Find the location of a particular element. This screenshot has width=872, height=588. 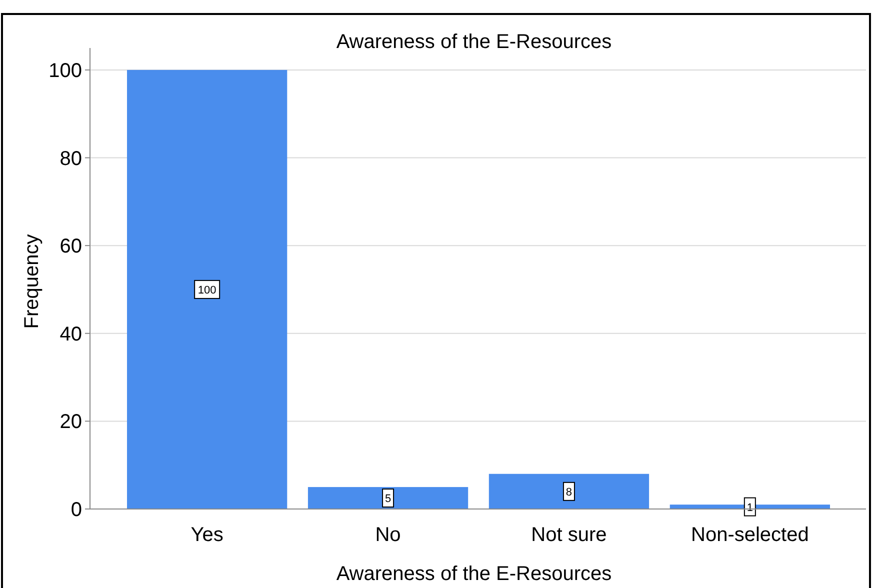

x-tick-label: No is located at coordinates (388, 535).